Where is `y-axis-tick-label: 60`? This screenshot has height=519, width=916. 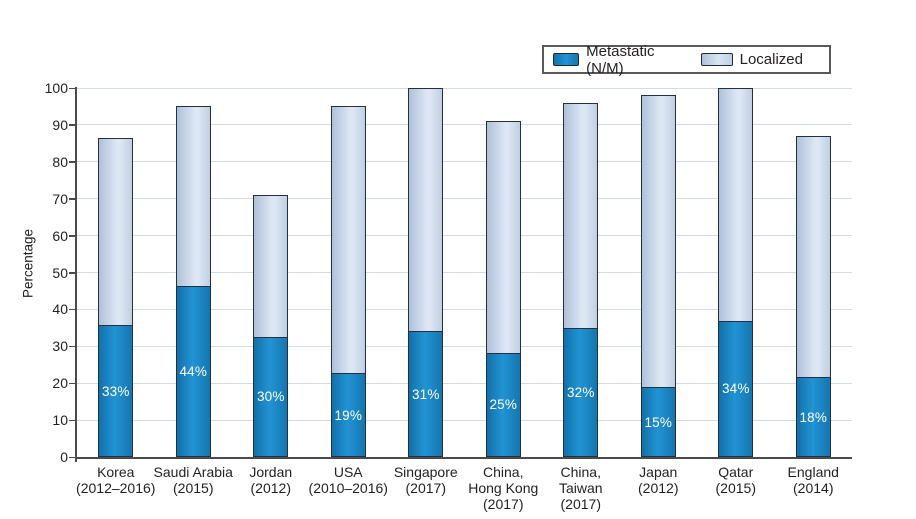
y-axis-tick-label: 60 is located at coordinates (60, 235).